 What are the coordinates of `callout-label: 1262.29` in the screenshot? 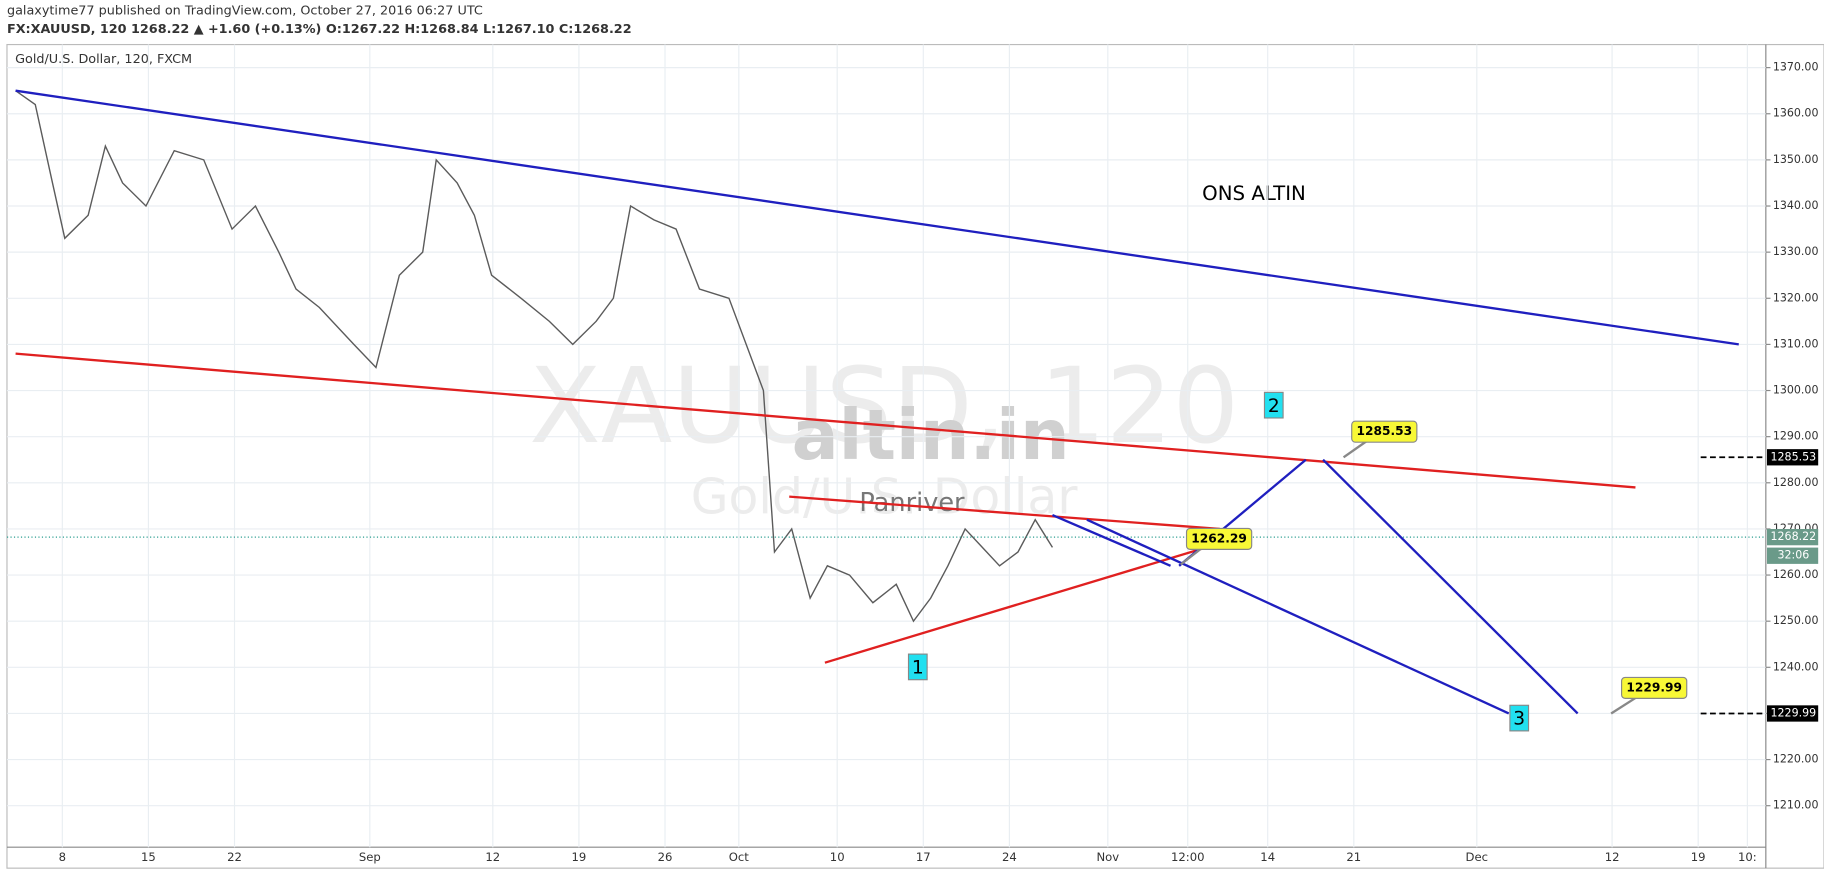 It's located at (1219, 538).